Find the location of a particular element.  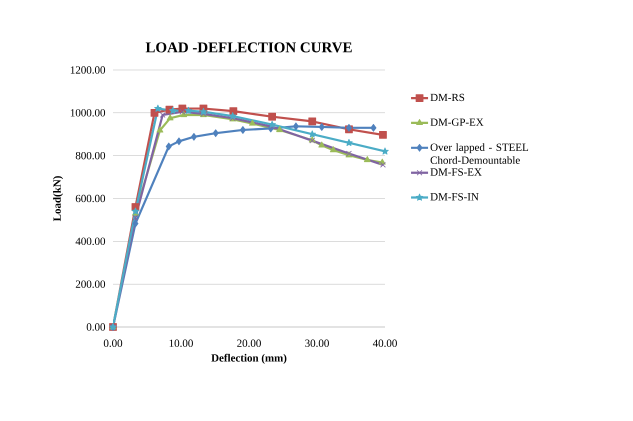

x-axis-title: Deflection (mm) is located at coordinates (248, 359).